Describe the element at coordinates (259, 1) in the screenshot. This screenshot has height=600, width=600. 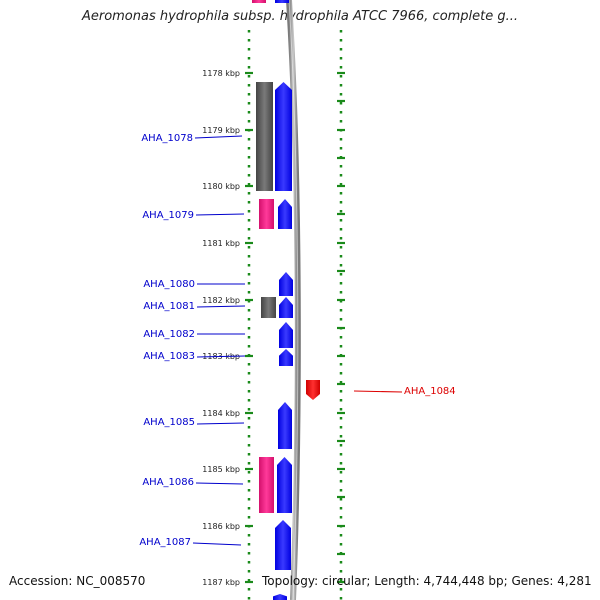
I see `rna-feature-top-partial` at that location.